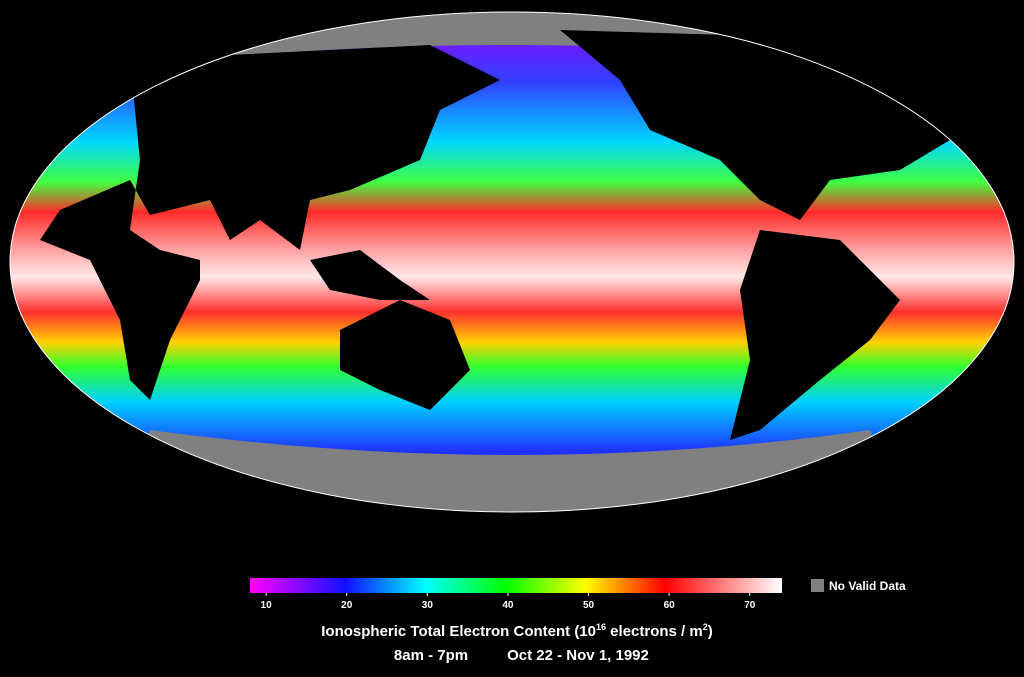 This screenshot has width=1024, height=677. Describe the element at coordinates (458, 631) in the screenshot. I see `title-part: Ionospheric Total Electron Content (10` at that location.